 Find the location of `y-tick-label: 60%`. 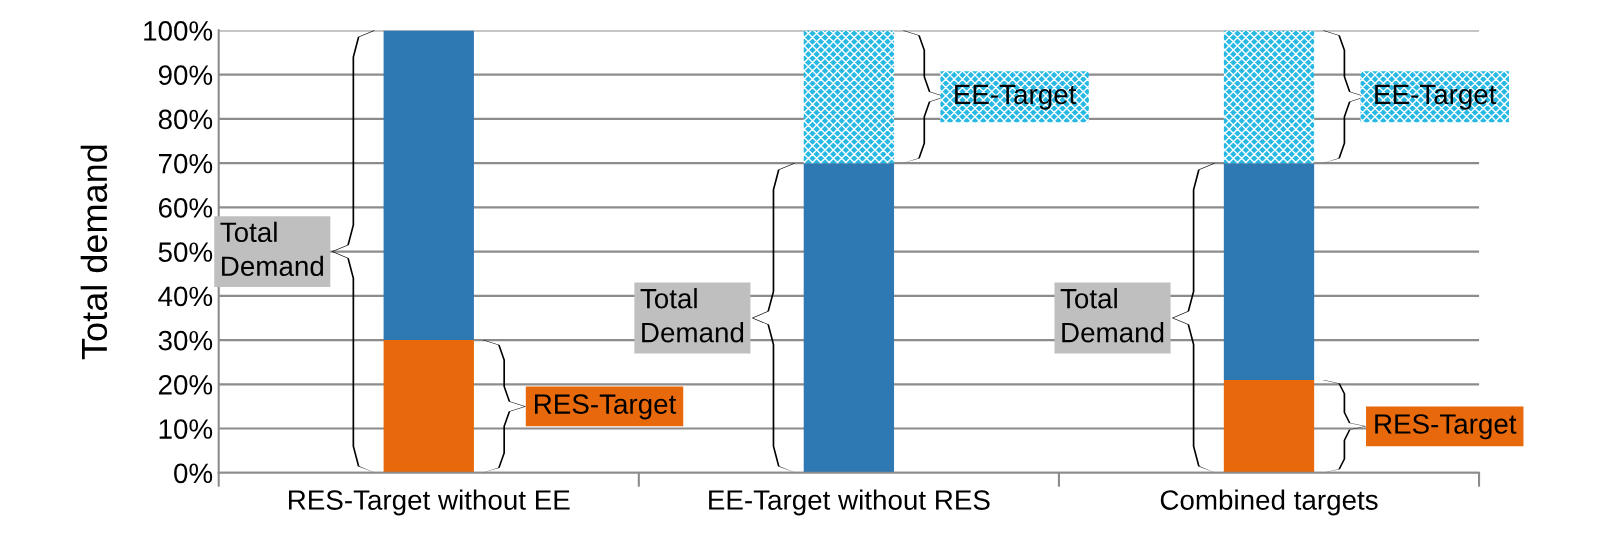

y-tick-label: 60% is located at coordinates (185, 208).